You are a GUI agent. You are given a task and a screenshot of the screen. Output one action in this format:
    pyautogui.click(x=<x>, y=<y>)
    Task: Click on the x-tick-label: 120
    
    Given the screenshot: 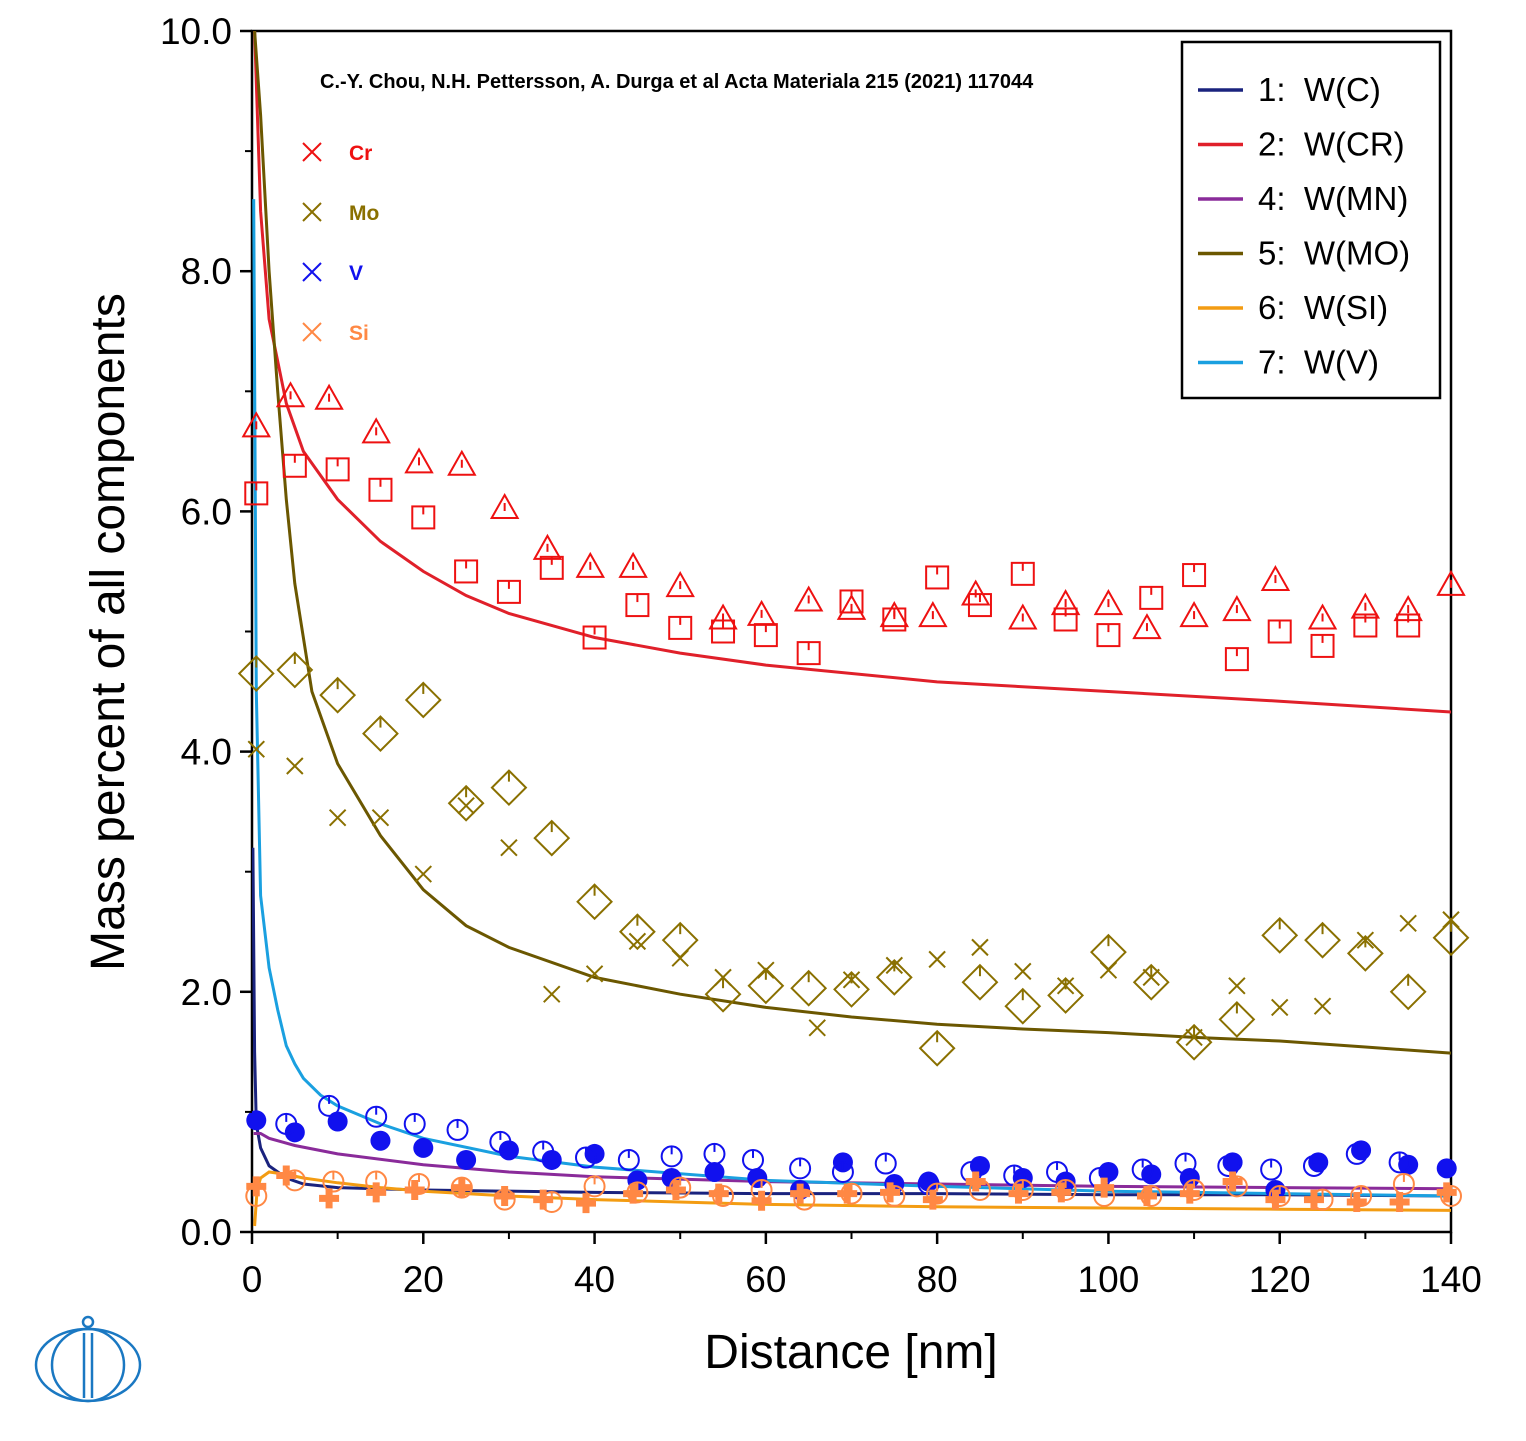 What is the action you would take?
    pyautogui.click(x=1280, y=1279)
    